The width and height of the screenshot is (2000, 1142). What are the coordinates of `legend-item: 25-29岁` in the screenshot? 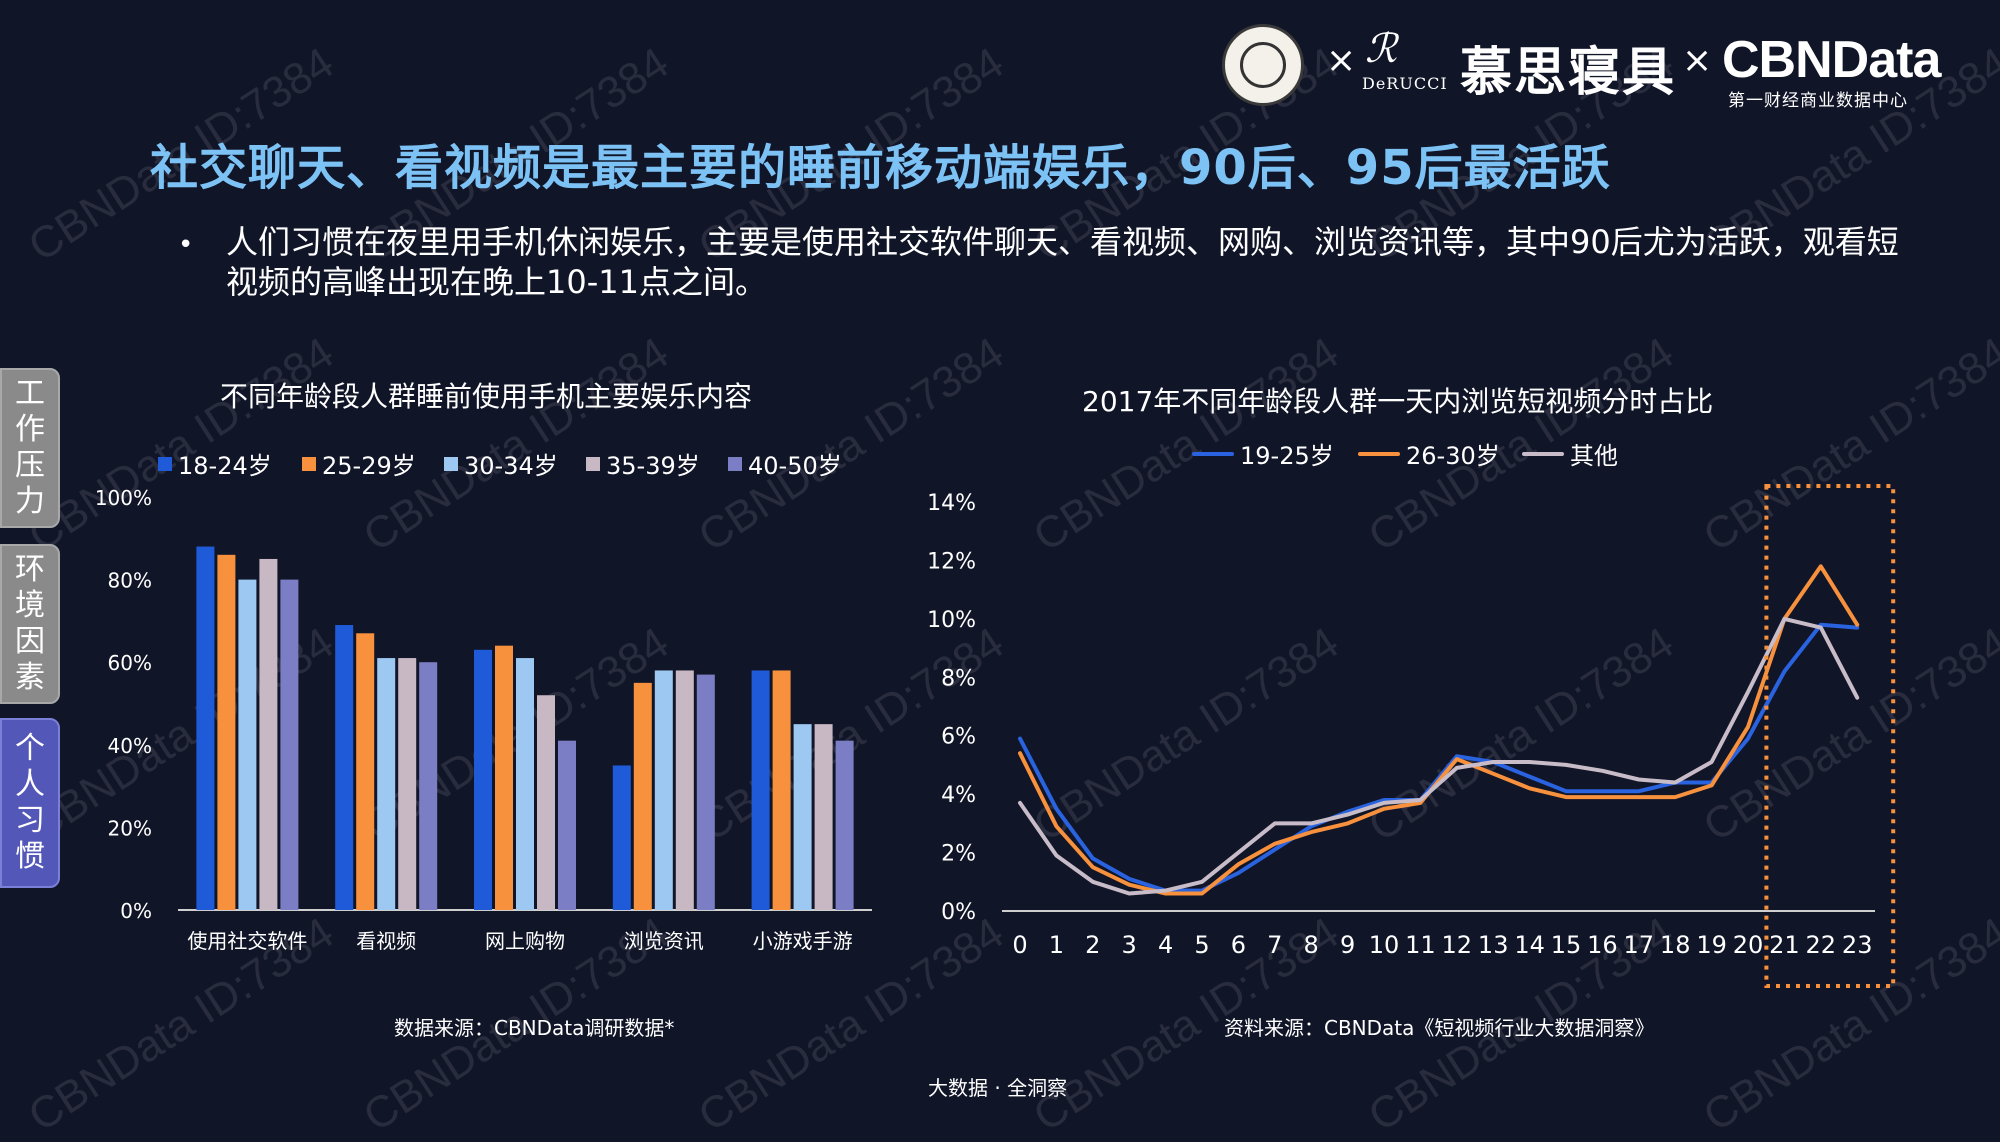 It's located at (359, 463).